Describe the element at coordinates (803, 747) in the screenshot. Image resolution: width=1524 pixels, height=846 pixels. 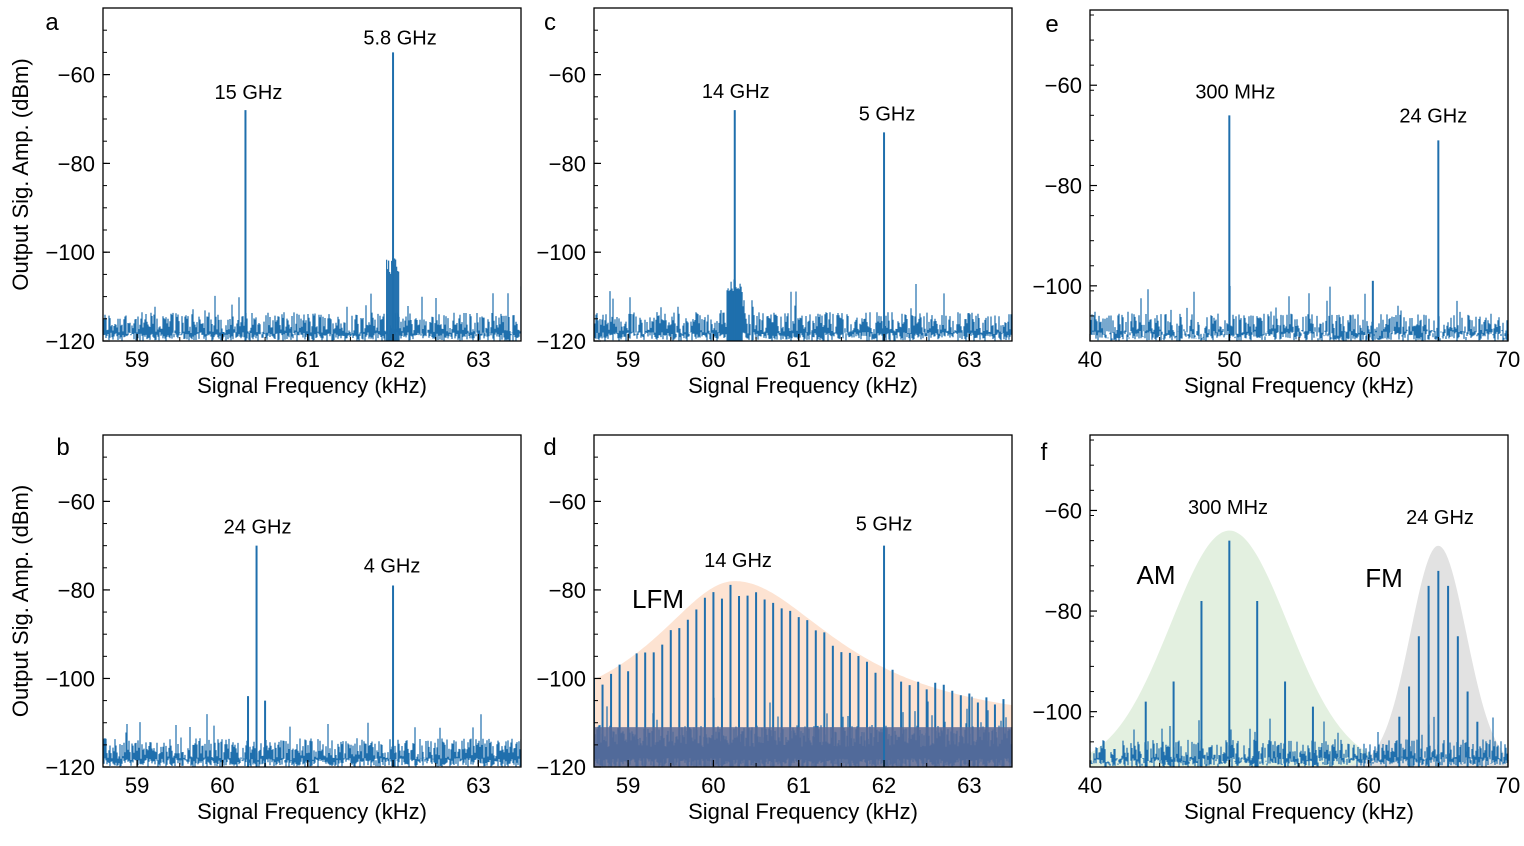
I see `noise-band` at that location.